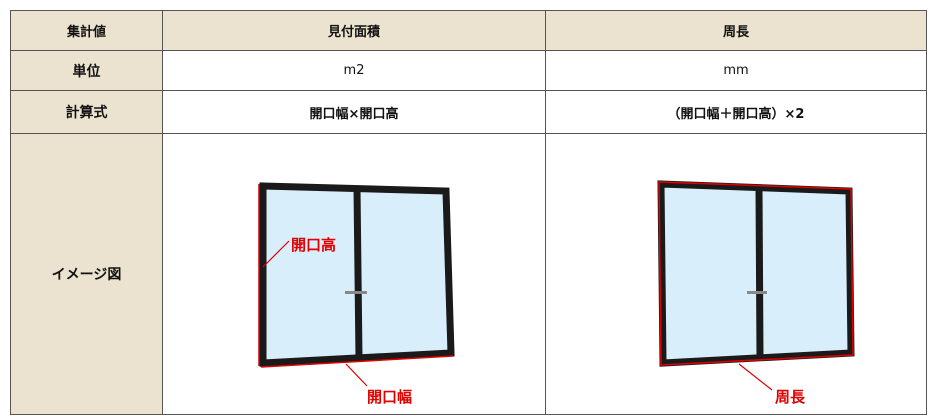 This screenshot has width=935, height=420. Describe the element at coordinates (86, 274) in the screenshot. I see `row-key: イメージ図` at that location.